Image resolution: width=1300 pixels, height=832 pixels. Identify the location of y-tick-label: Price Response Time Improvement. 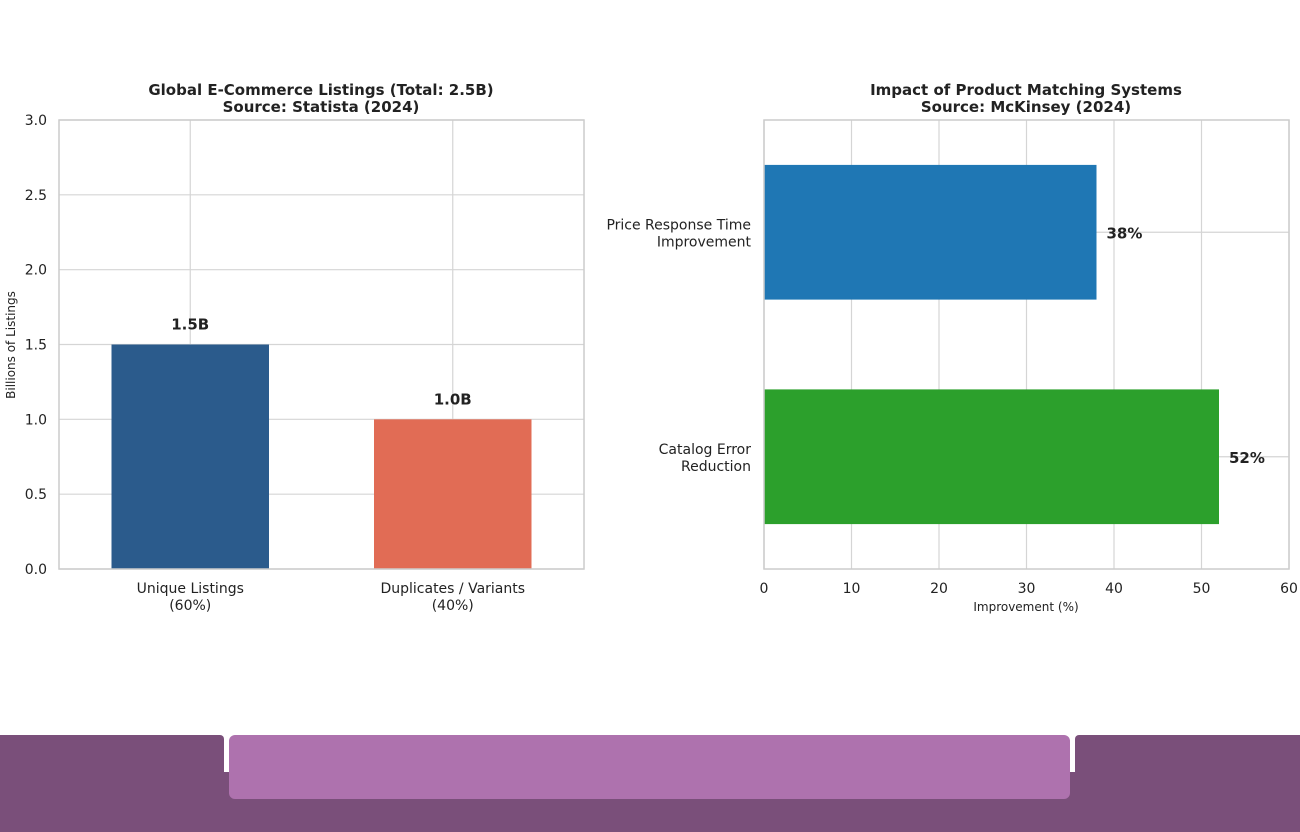
(678, 233).